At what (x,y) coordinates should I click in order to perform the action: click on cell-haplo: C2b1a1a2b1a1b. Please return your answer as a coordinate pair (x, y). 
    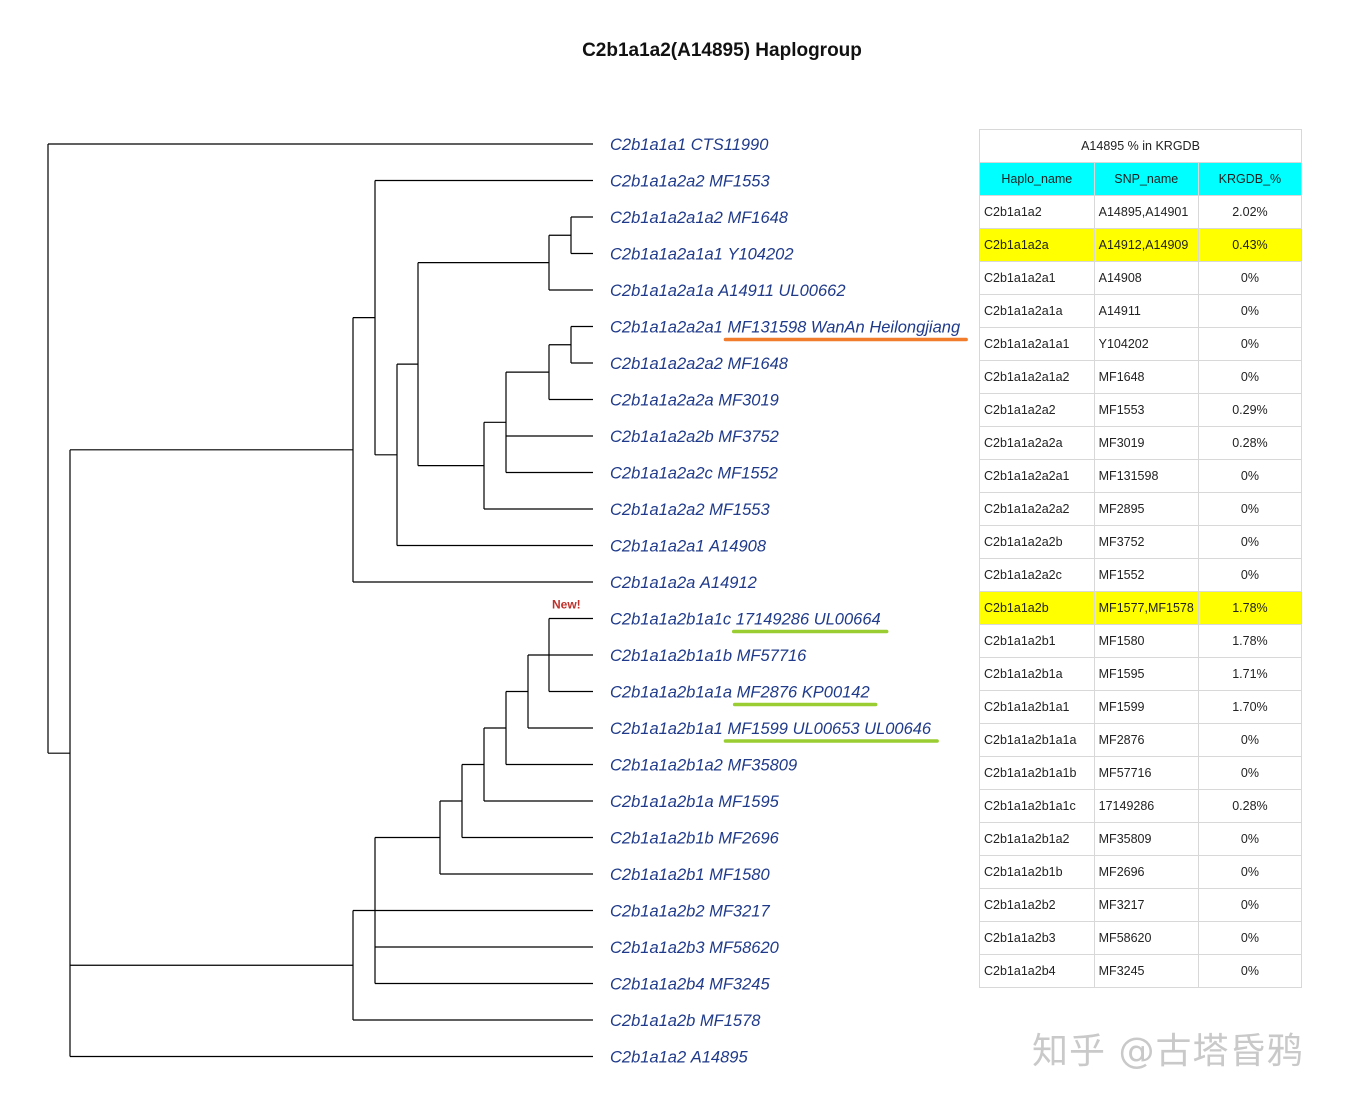
    Looking at the image, I should click on (1037, 773).